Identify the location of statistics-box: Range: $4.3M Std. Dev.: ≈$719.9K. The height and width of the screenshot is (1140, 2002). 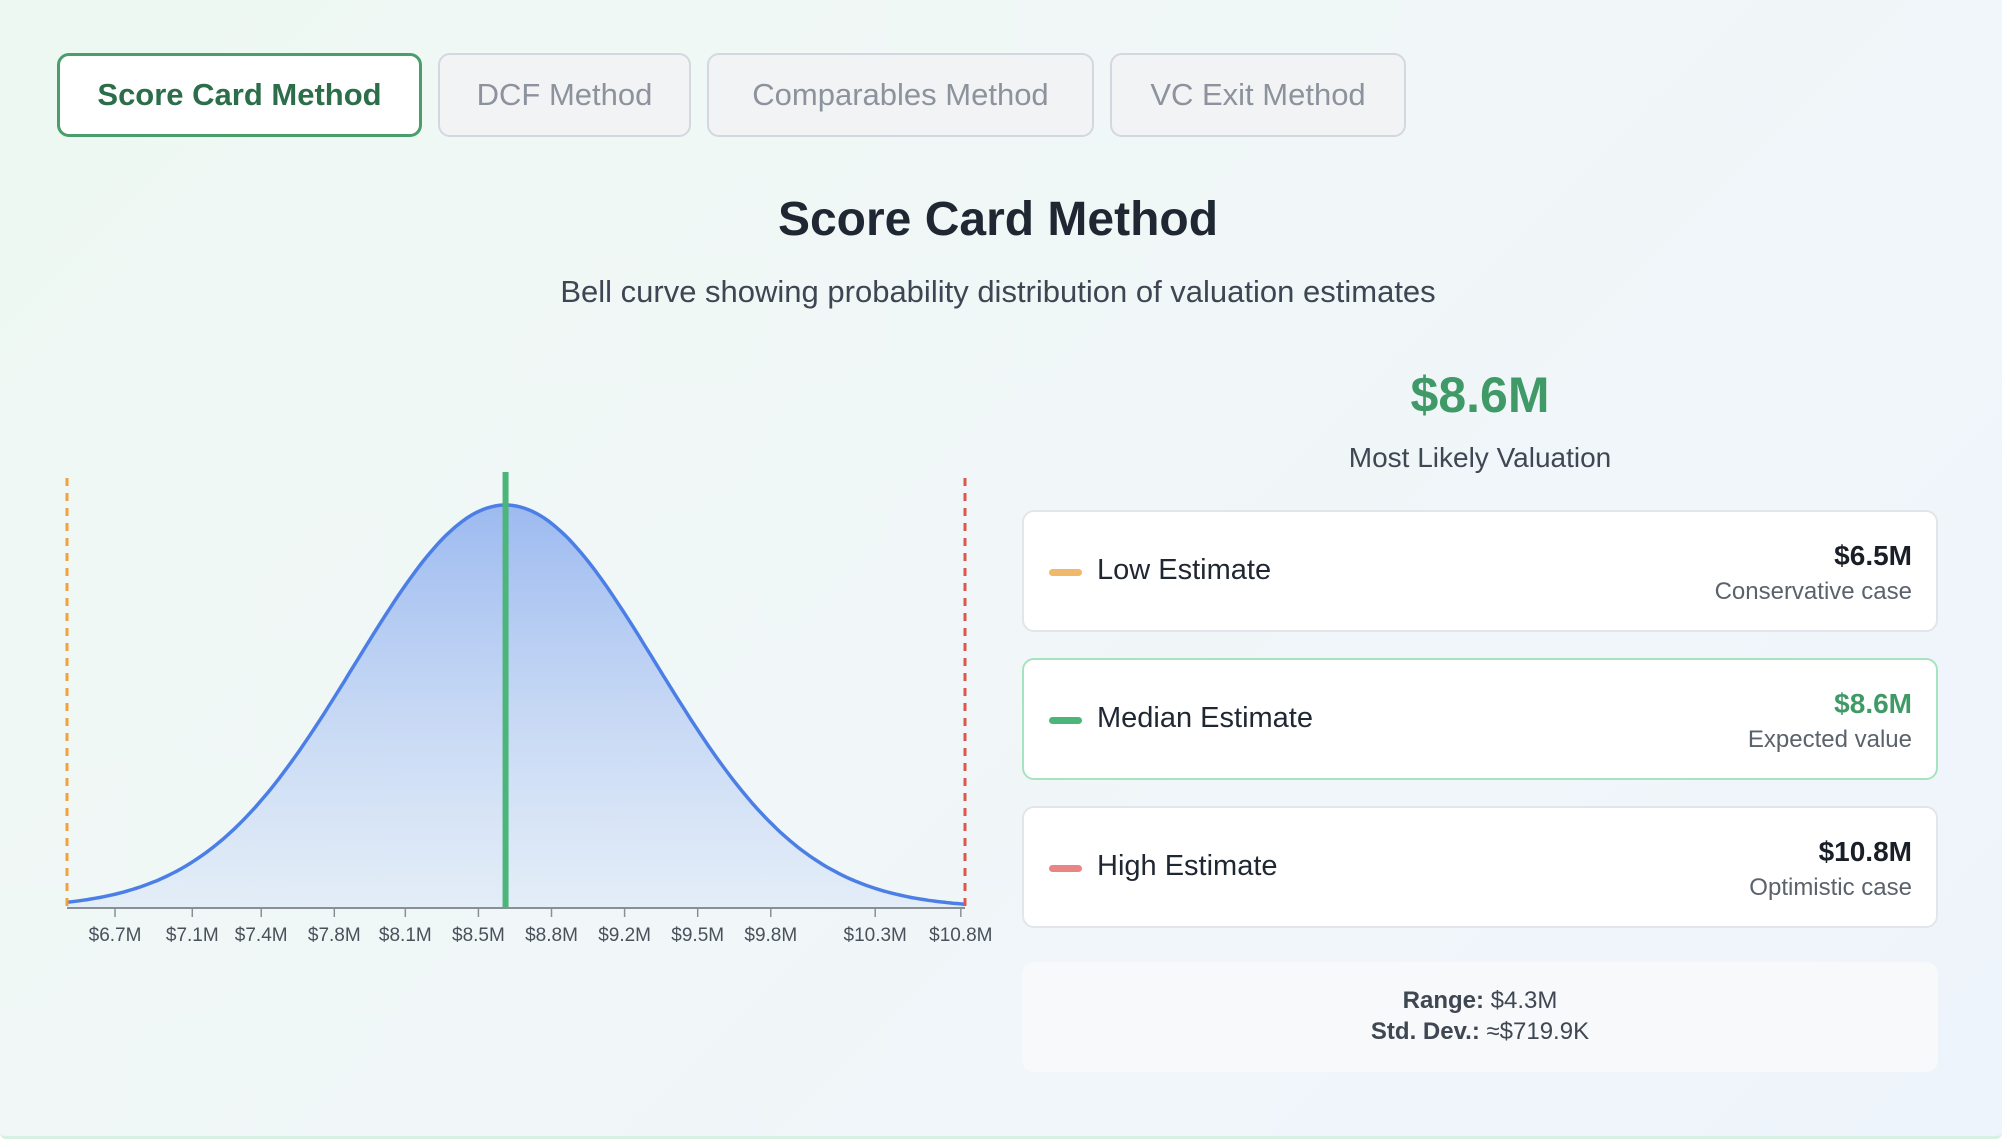
(1480, 1017).